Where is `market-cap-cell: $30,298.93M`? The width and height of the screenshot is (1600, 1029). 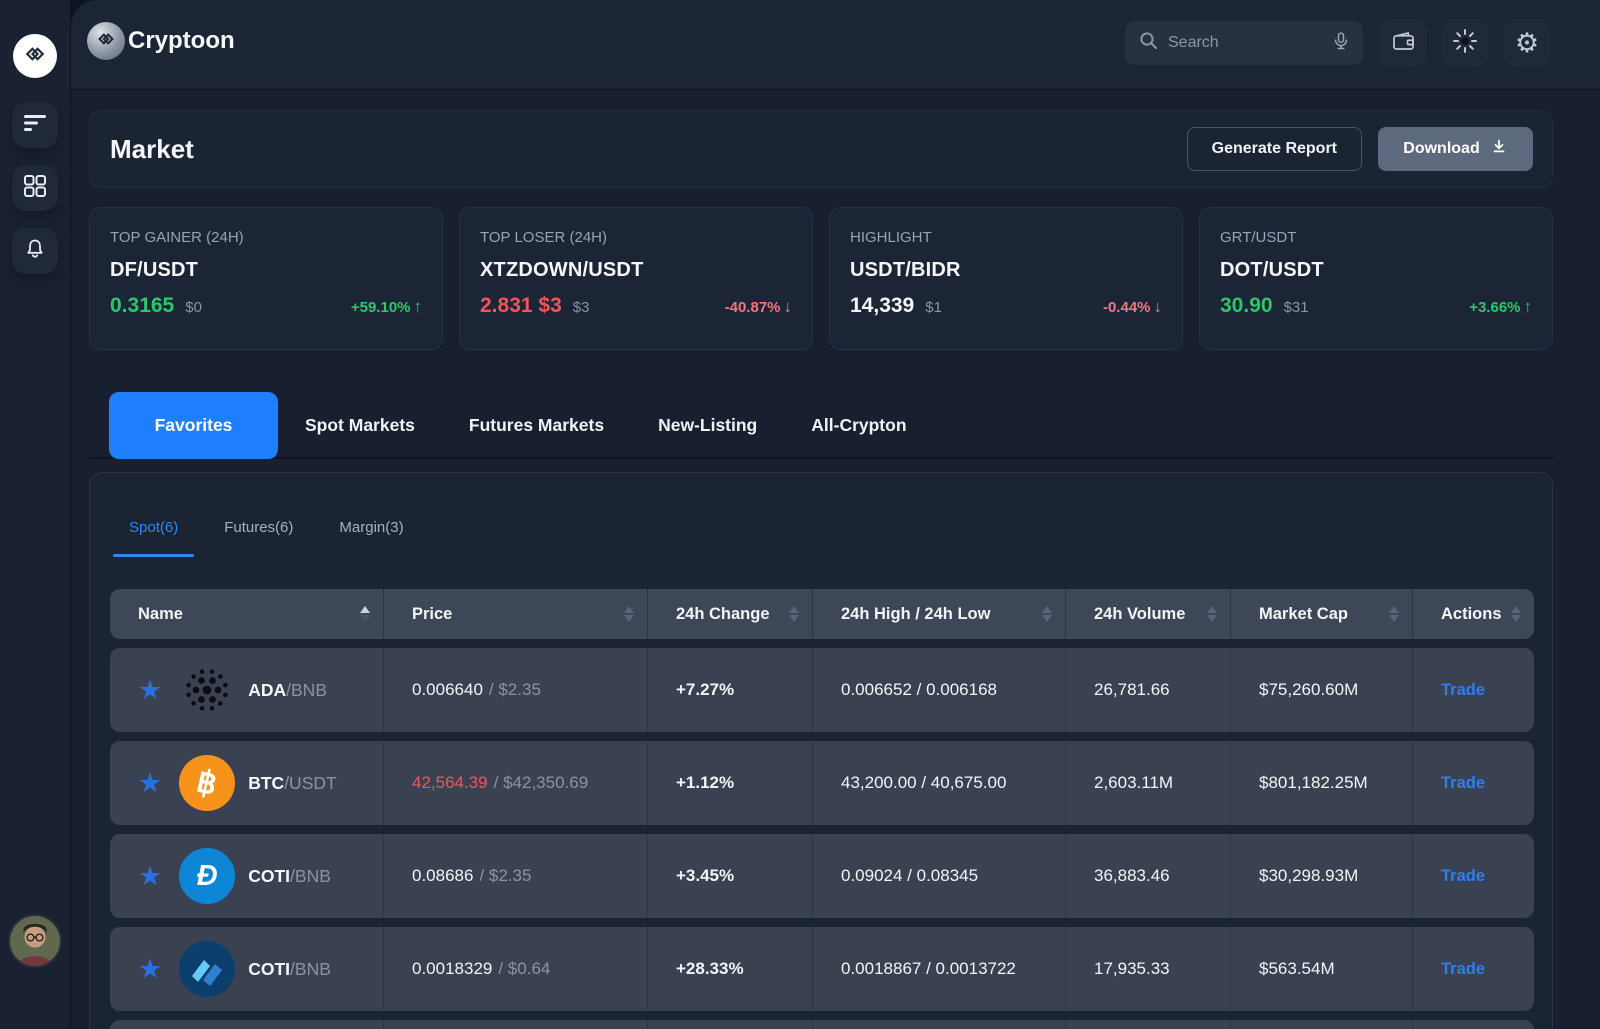
market-cap-cell: $30,298.93M is located at coordinates (1321, 876).